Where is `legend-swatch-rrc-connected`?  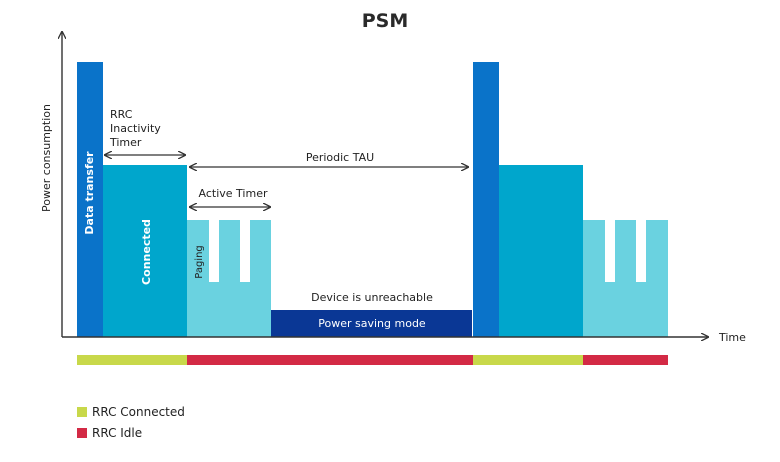
legend-swatch-rrc-connected is located at coordinates (82, 412).